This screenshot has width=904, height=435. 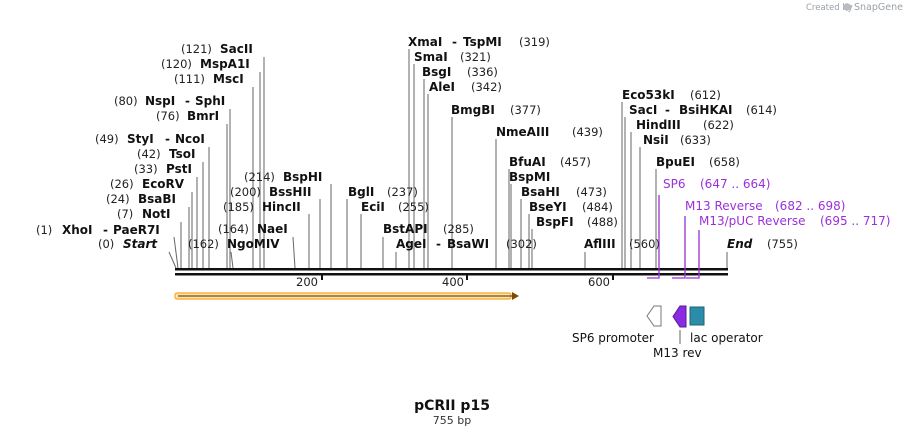 What do you see at coordinates (136, 230) in the screenshot?
I see `site-name-paer7i: PaeR7I` at bounding box center [136, 230].